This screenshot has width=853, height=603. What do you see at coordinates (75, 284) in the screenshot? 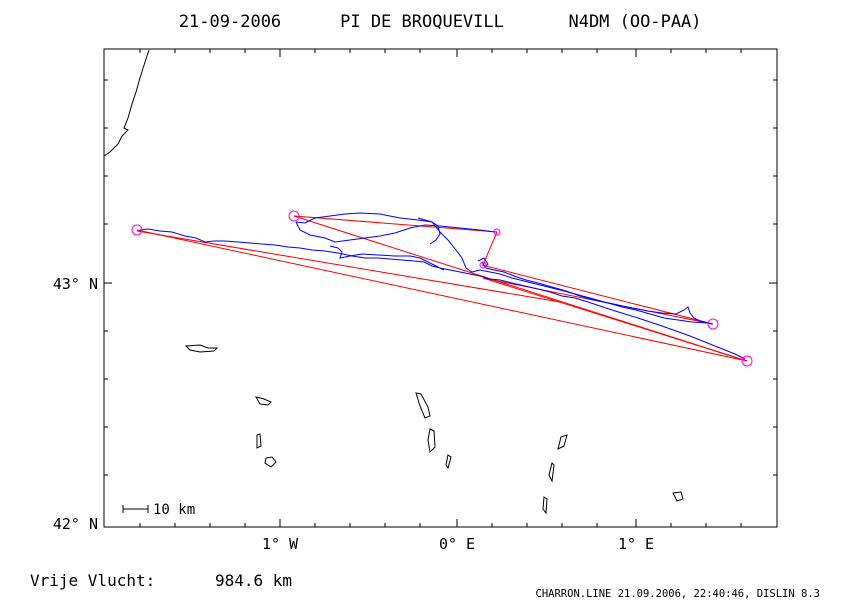
I see `lat-label-43: 43° N` at bounding box center [75, 284].